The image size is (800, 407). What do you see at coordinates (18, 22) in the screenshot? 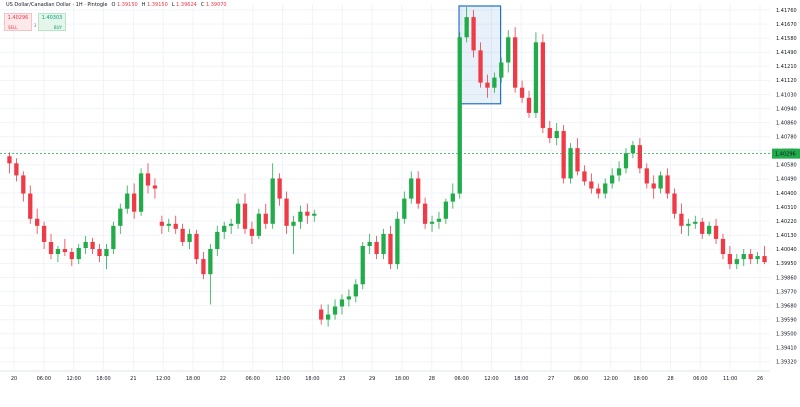
I see `sell-button: 1.40296 SELL` at bounding box center [18, 22].